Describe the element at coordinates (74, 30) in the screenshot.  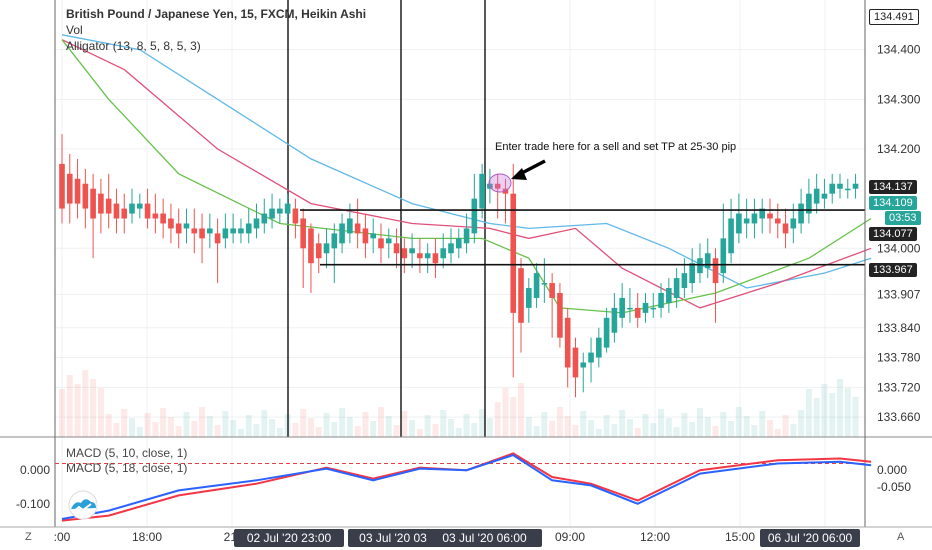
I see `vol-legend: Vol` at that location.